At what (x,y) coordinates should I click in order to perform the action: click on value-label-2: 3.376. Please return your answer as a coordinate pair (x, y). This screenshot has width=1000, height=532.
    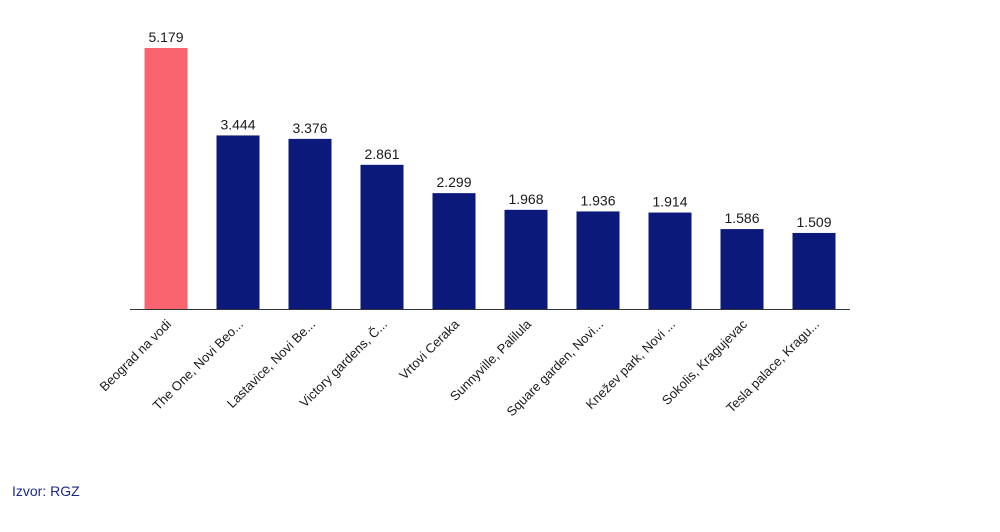
    Looking at the image, I should click on (309, 128).